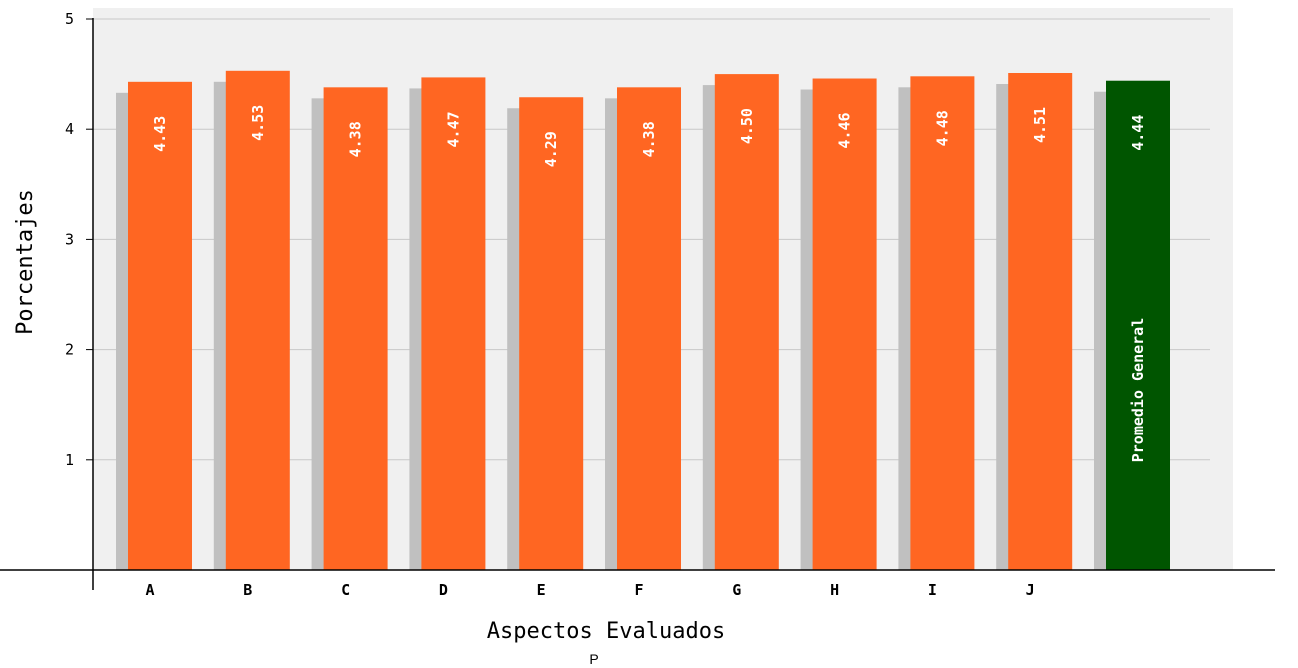 This screenshot has height=668, width=1298. Describe the element at coordinates (160, 134) in the screenshot. I see `bar-value-label: 4.43` at that location.